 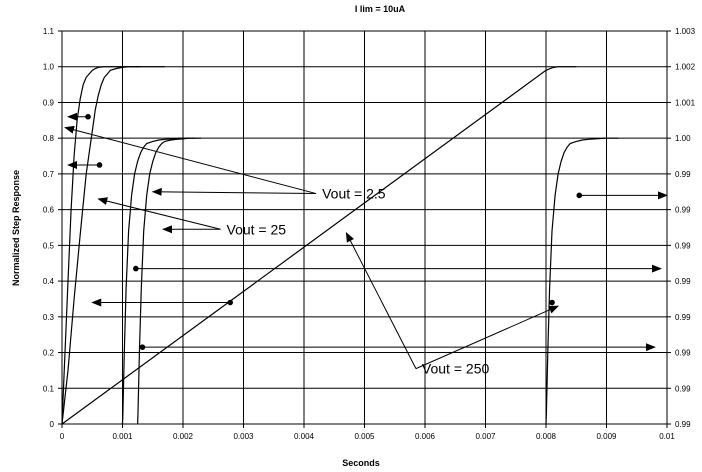 What do you see at coordinates (49, 102) in the screenshot?
I see `y-tick-label: 0.9` at bounding box center [49, 102].